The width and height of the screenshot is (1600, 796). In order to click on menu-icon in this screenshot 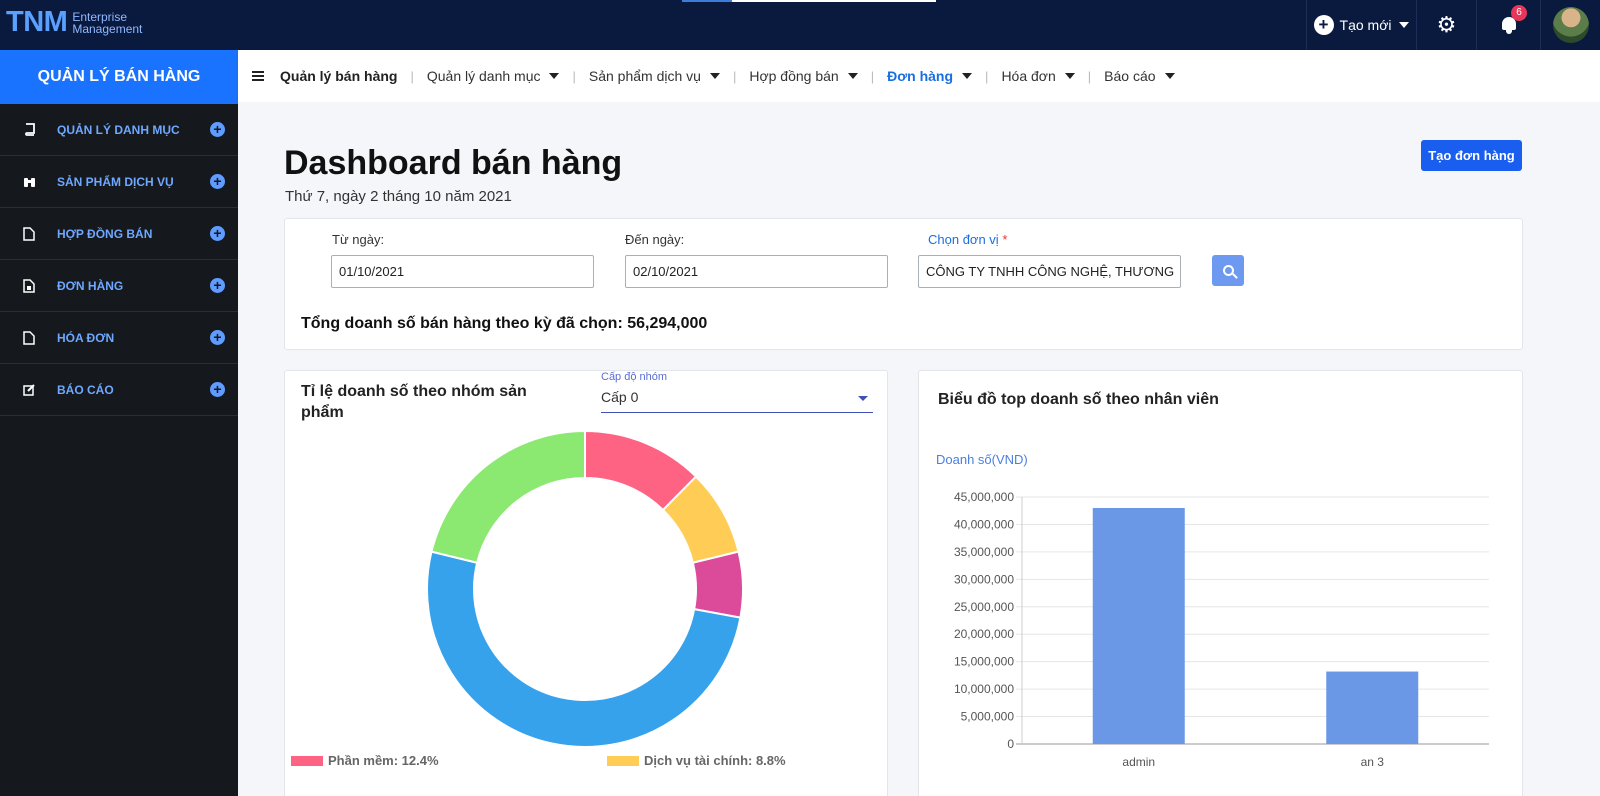, I will do `click(258, 76)`.